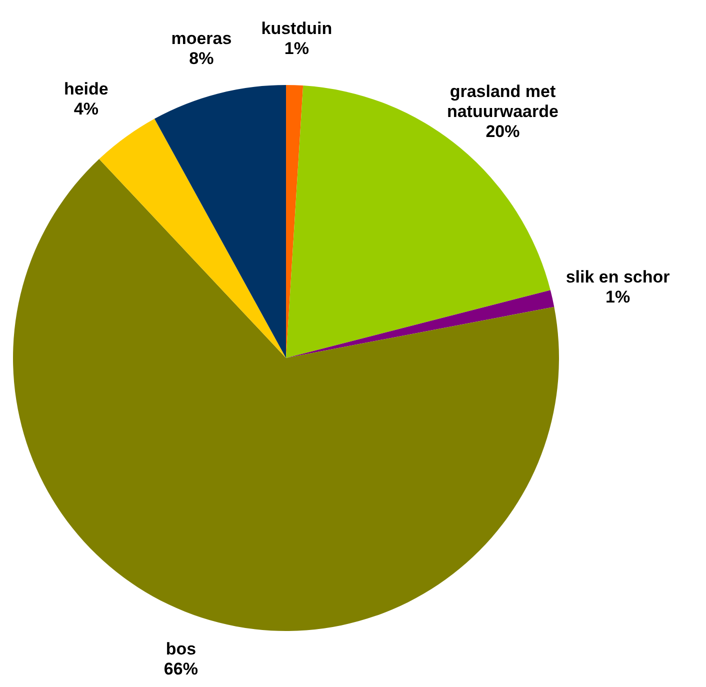  What do you see at coordinates (502, 101) in the screenshot?
I see `slice-label: grasland met natuurwaarde` at bounding box center [502, 101].